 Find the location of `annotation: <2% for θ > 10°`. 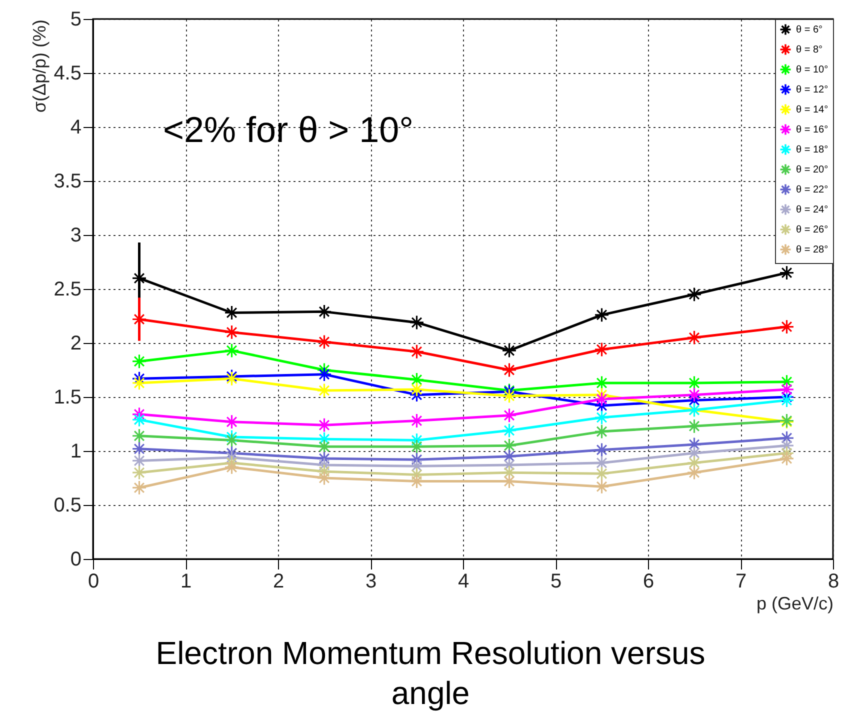

annotation: <2% for θ > 10° is located at coordinates (288, 129).